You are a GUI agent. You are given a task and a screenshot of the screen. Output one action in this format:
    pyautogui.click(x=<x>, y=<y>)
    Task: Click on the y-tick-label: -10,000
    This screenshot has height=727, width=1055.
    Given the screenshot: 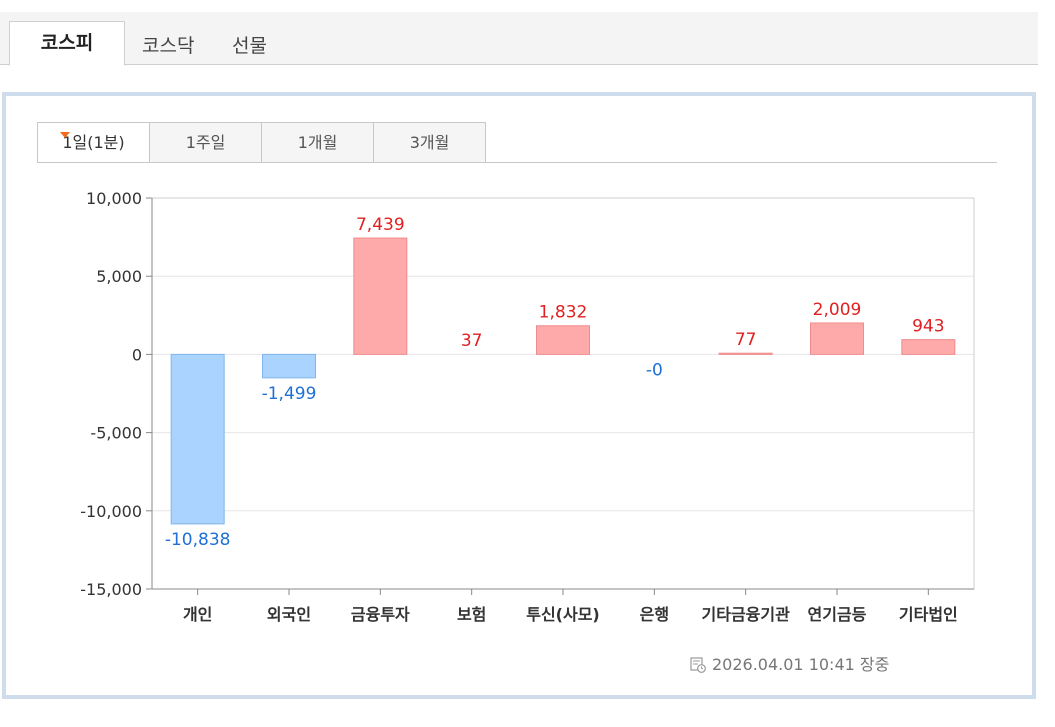 What is the action you would take?
    pyautogui.click(x=111, y=511)
    